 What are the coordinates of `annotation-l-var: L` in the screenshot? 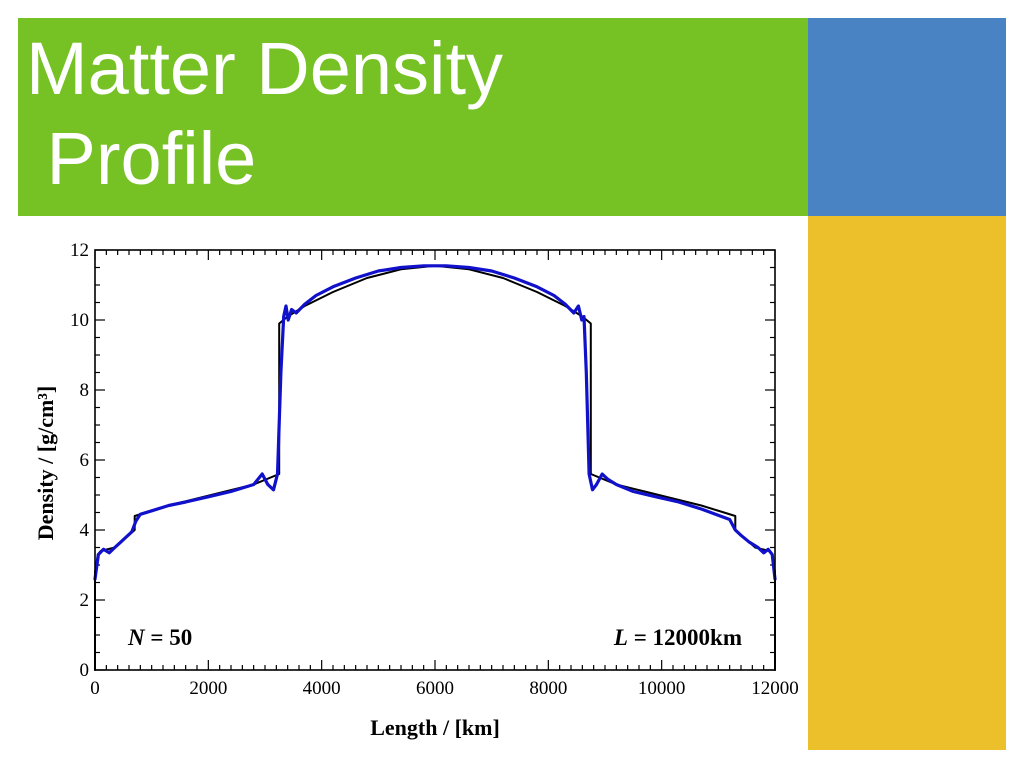 It's located at (620, 637).